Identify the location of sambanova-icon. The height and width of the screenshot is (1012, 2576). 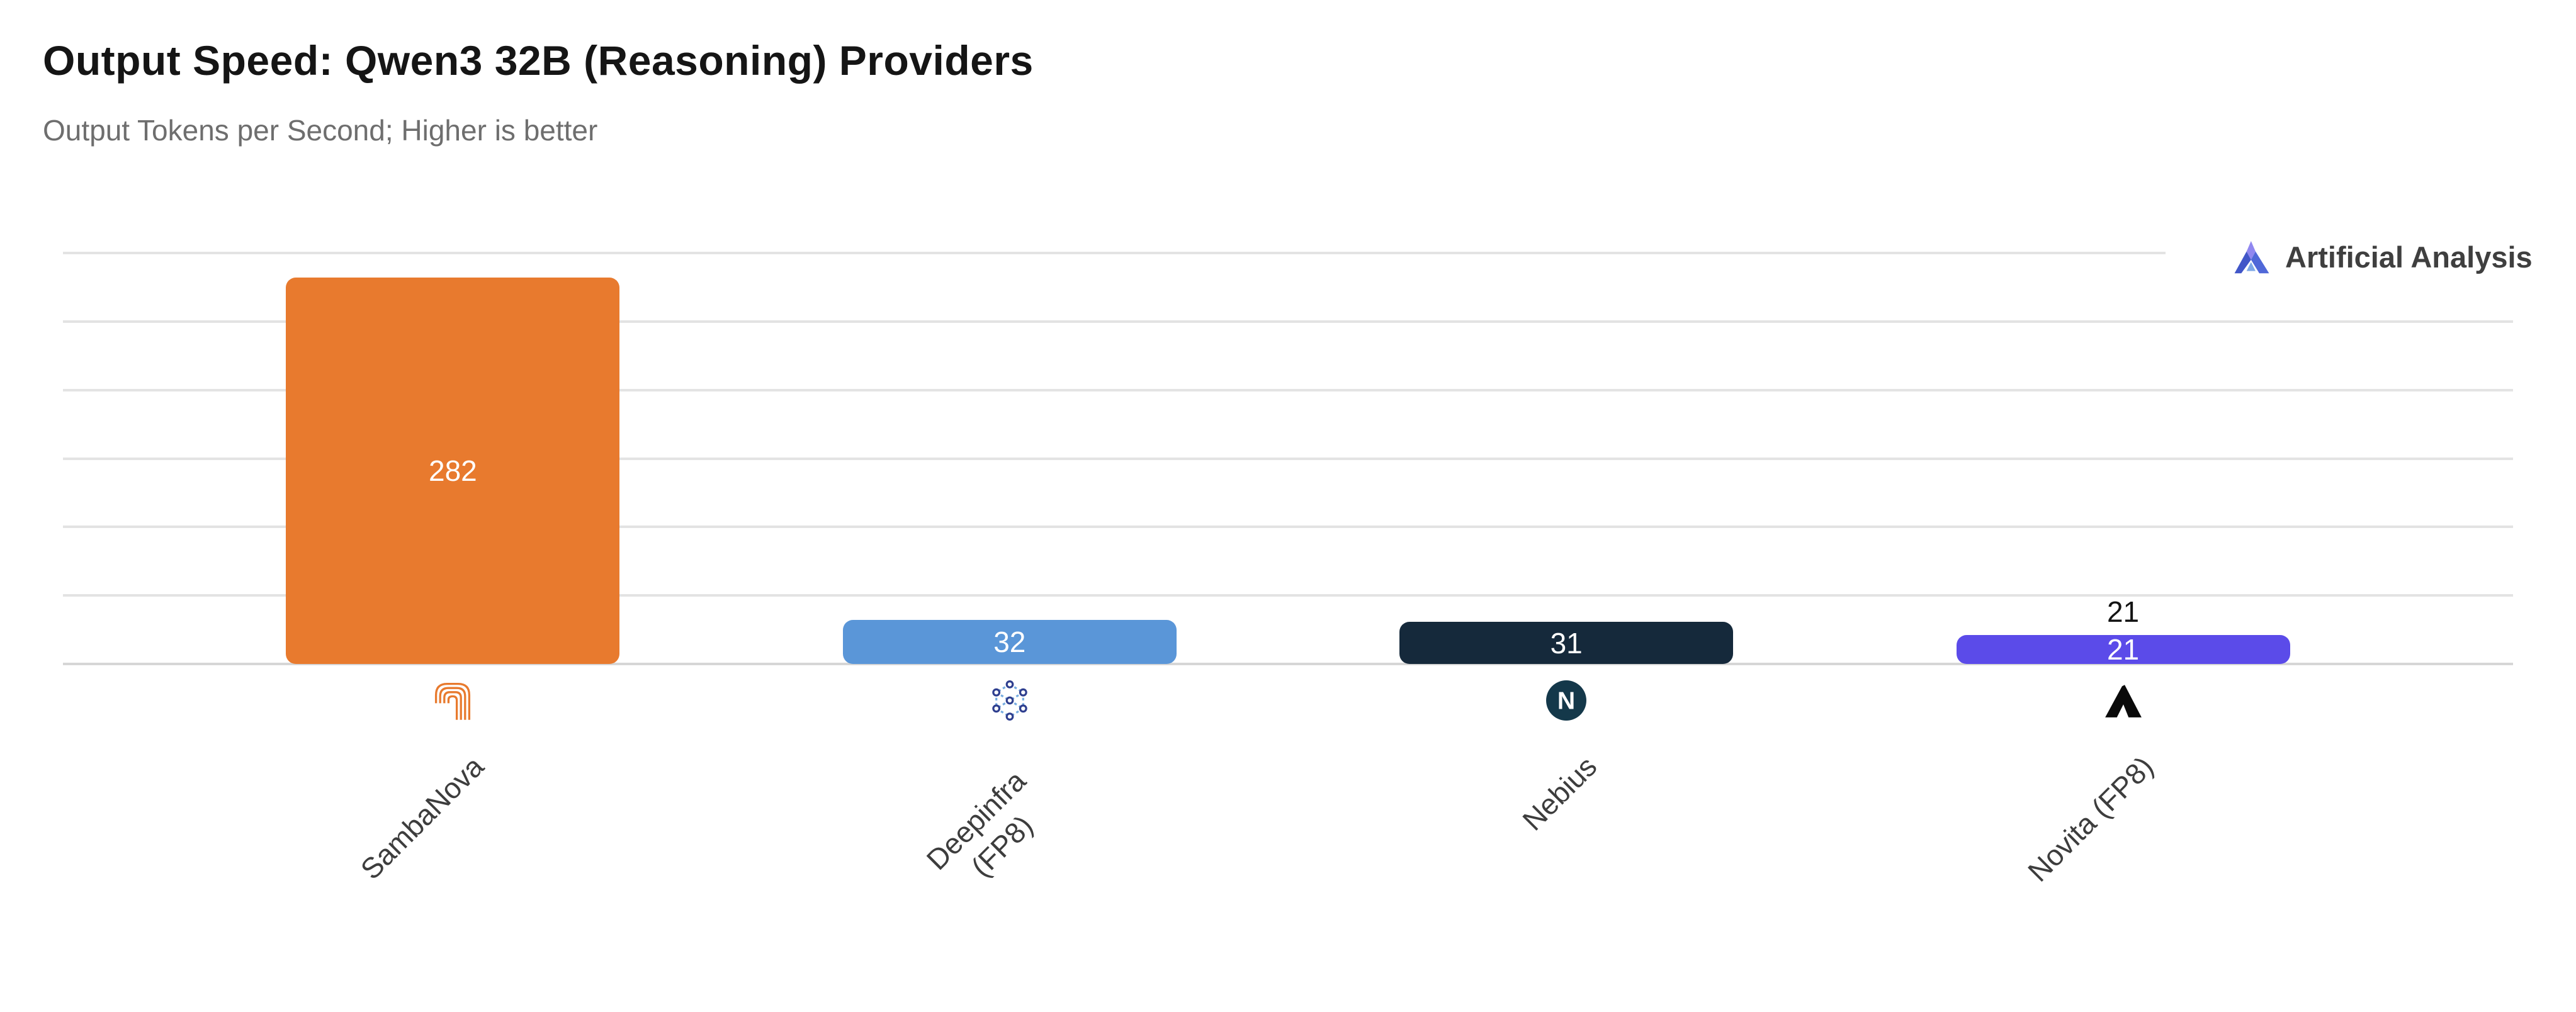
(453, 701).